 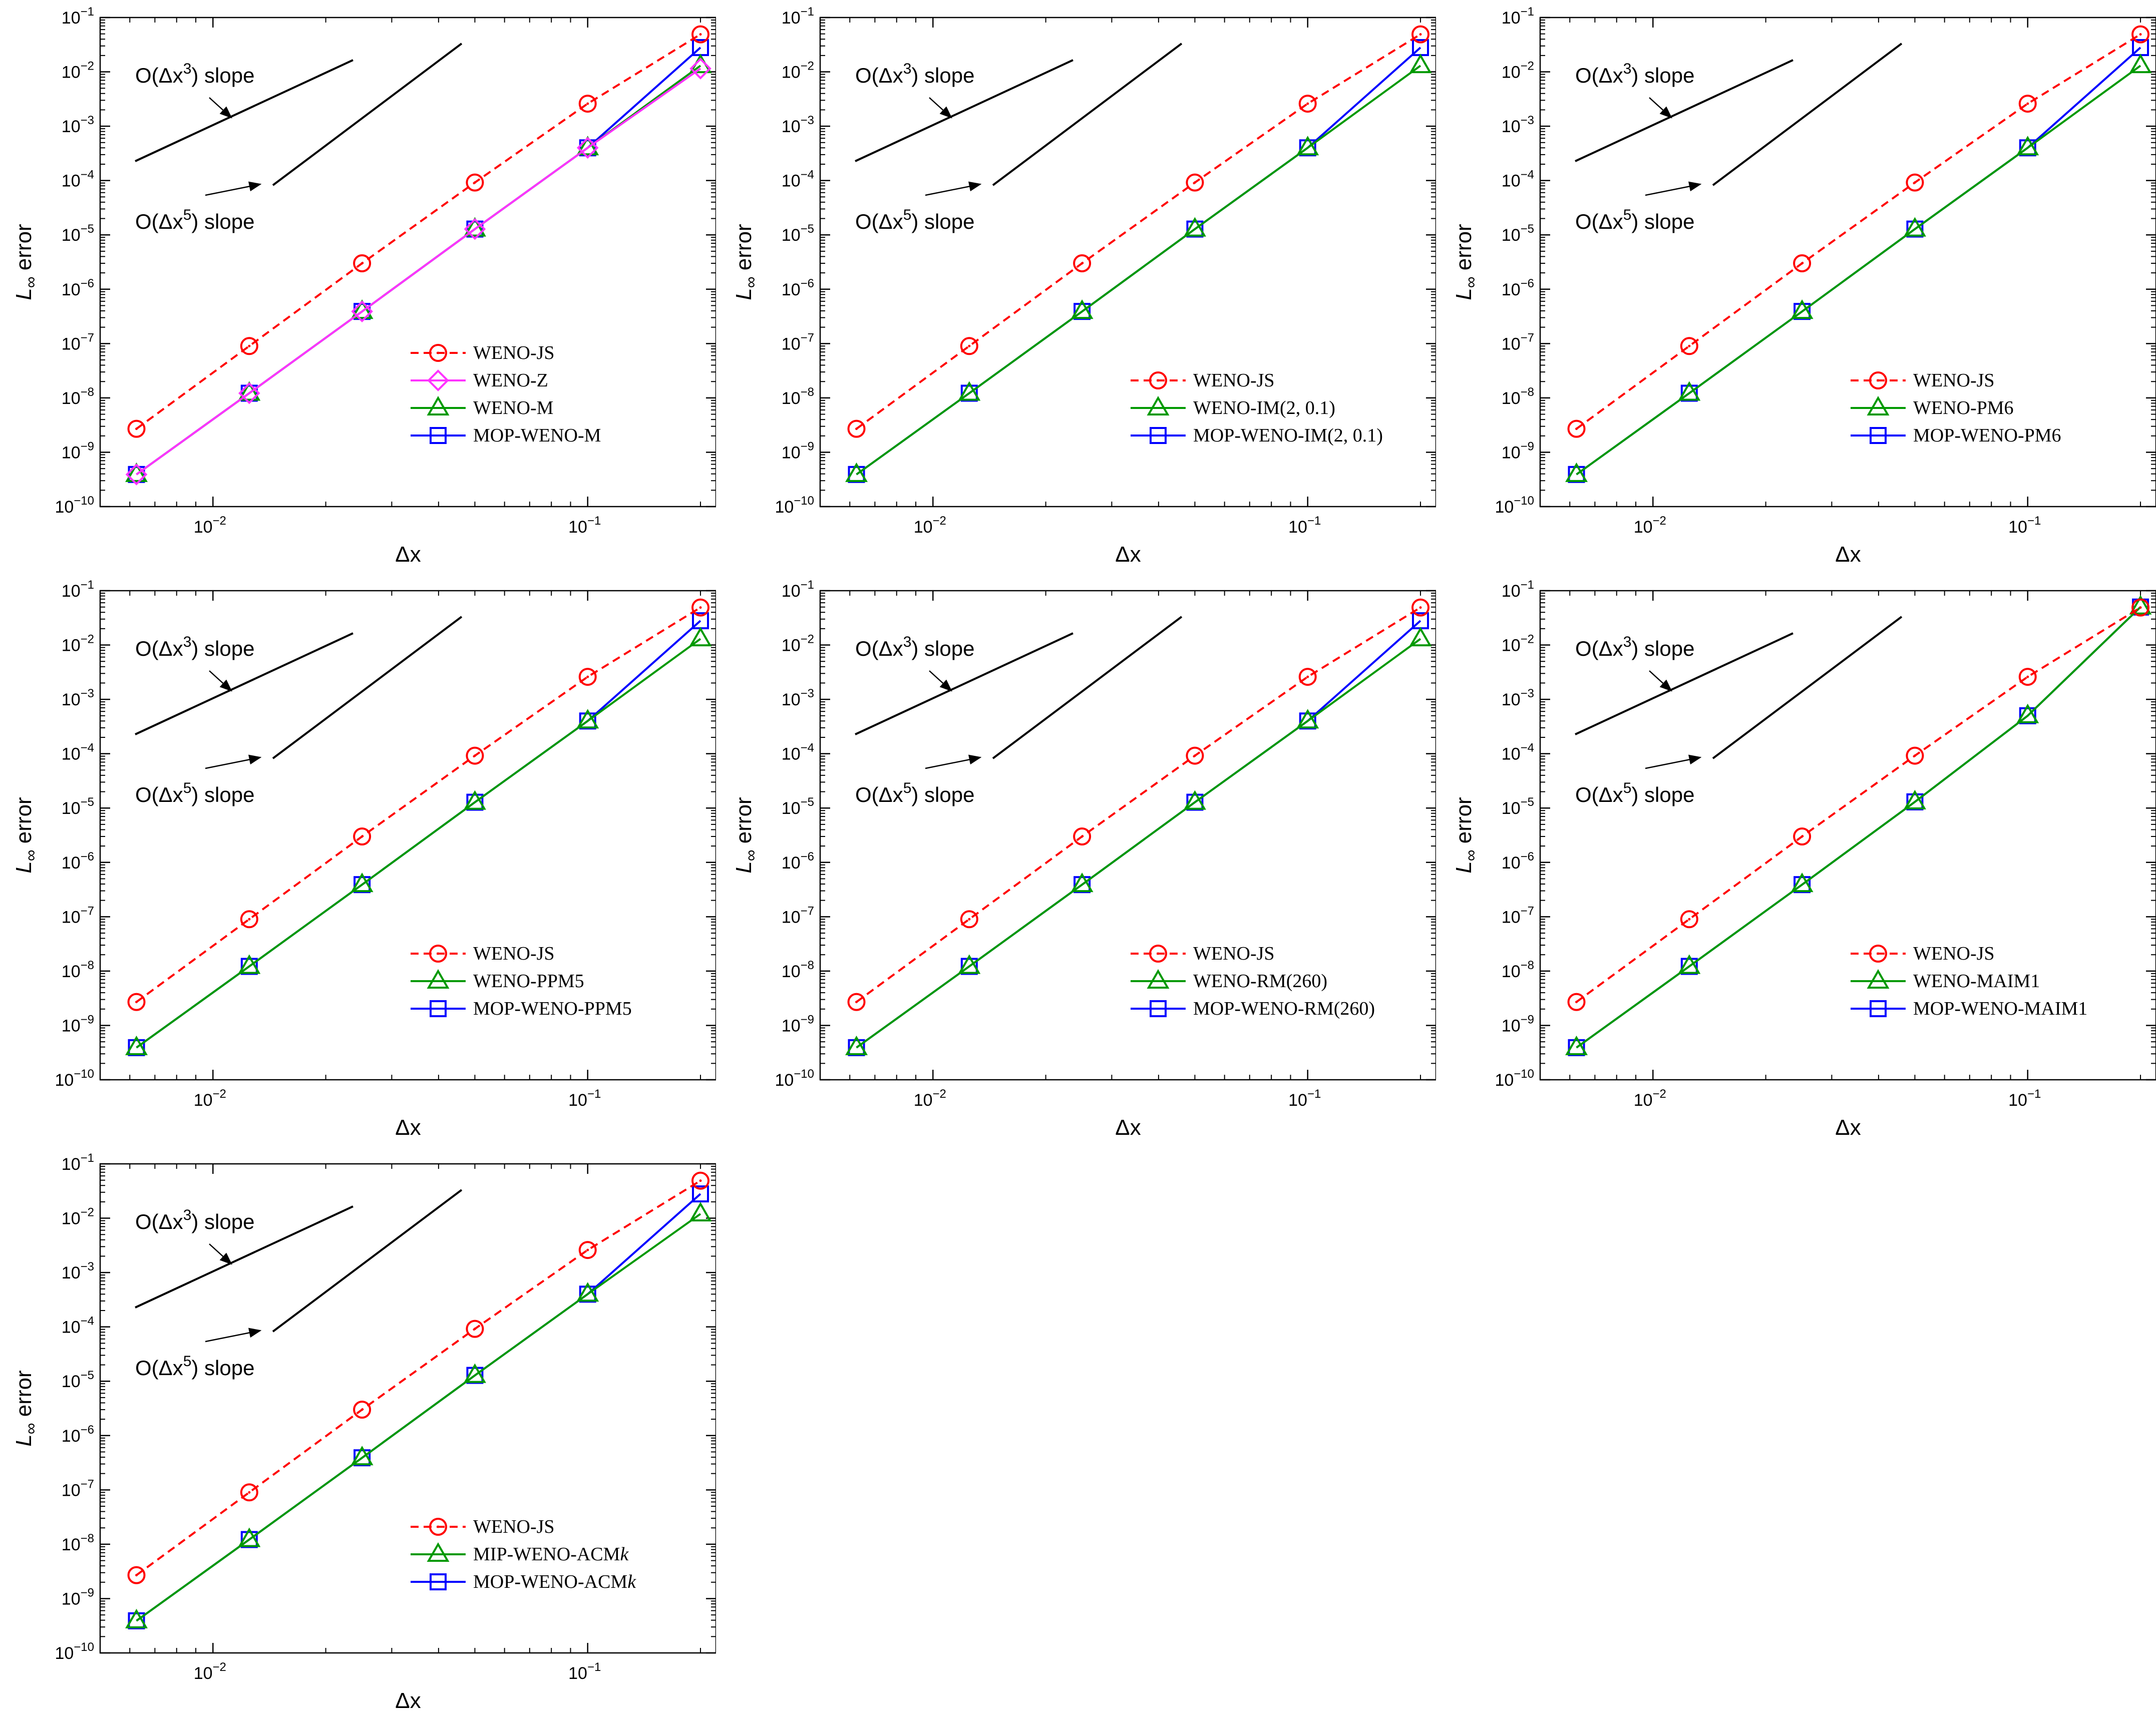 What do you see at coordinates (798, 71) in the screenshot?
I see `y-tick-label: 10⁻²` at bounding box center [798, 71].